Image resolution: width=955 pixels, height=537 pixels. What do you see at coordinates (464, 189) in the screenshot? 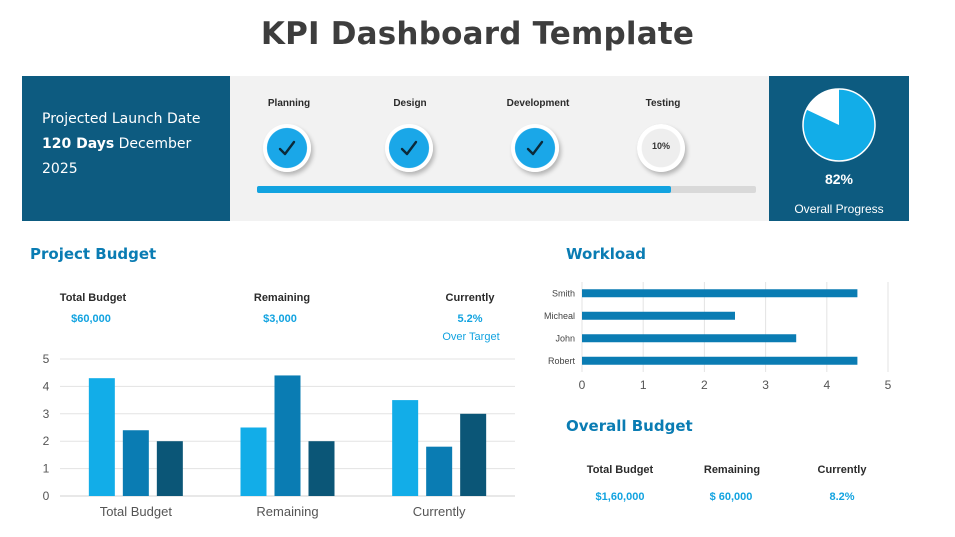
I see `stage-progress-fill` at bounding box center [464, 189].